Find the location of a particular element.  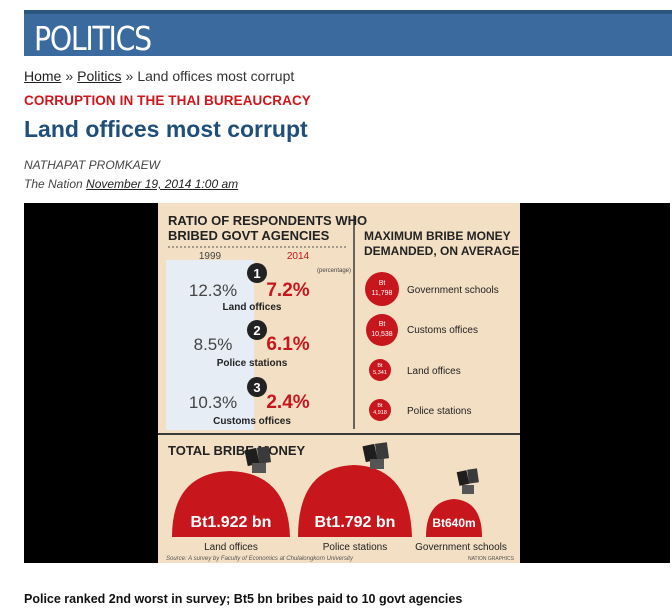

total-bribe-agency: Police stations is located at coordinates (355, 547).